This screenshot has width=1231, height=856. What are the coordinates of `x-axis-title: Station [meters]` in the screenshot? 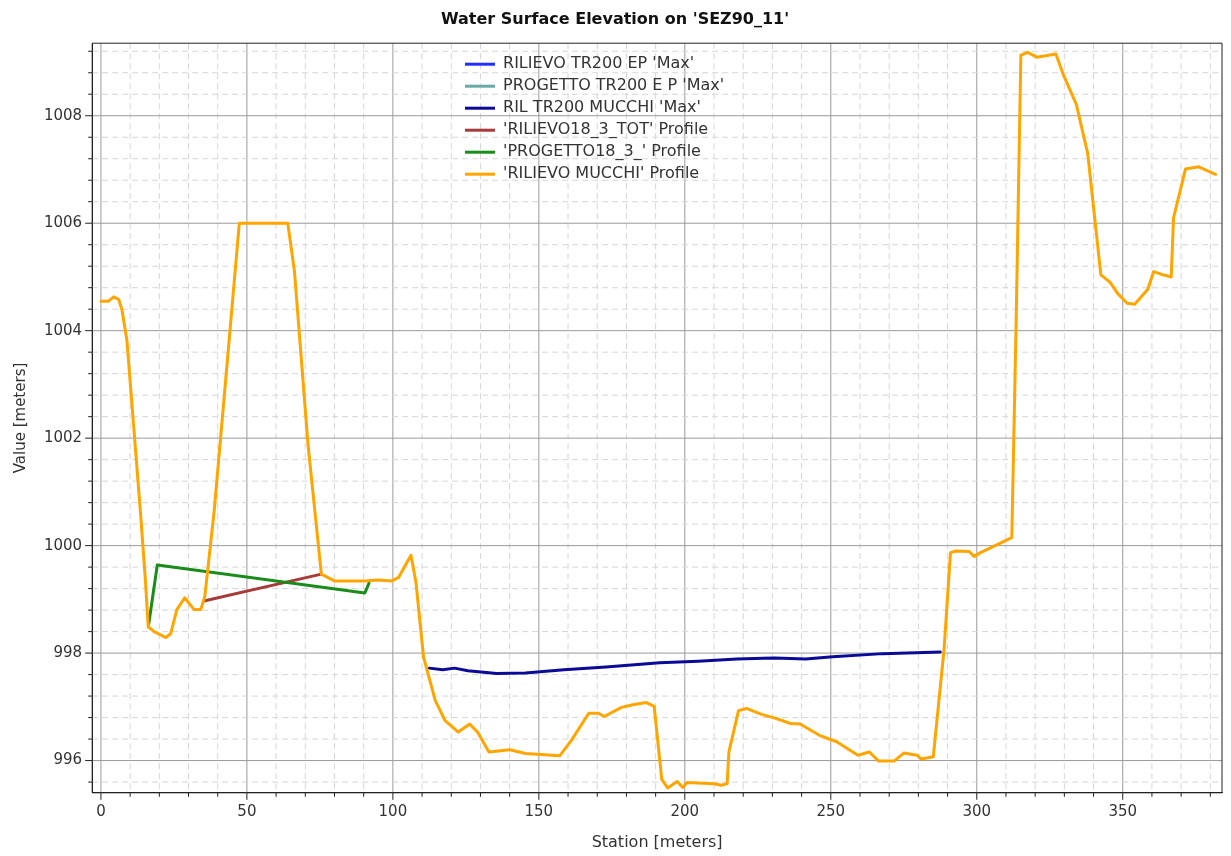 It's located at (657, 841).